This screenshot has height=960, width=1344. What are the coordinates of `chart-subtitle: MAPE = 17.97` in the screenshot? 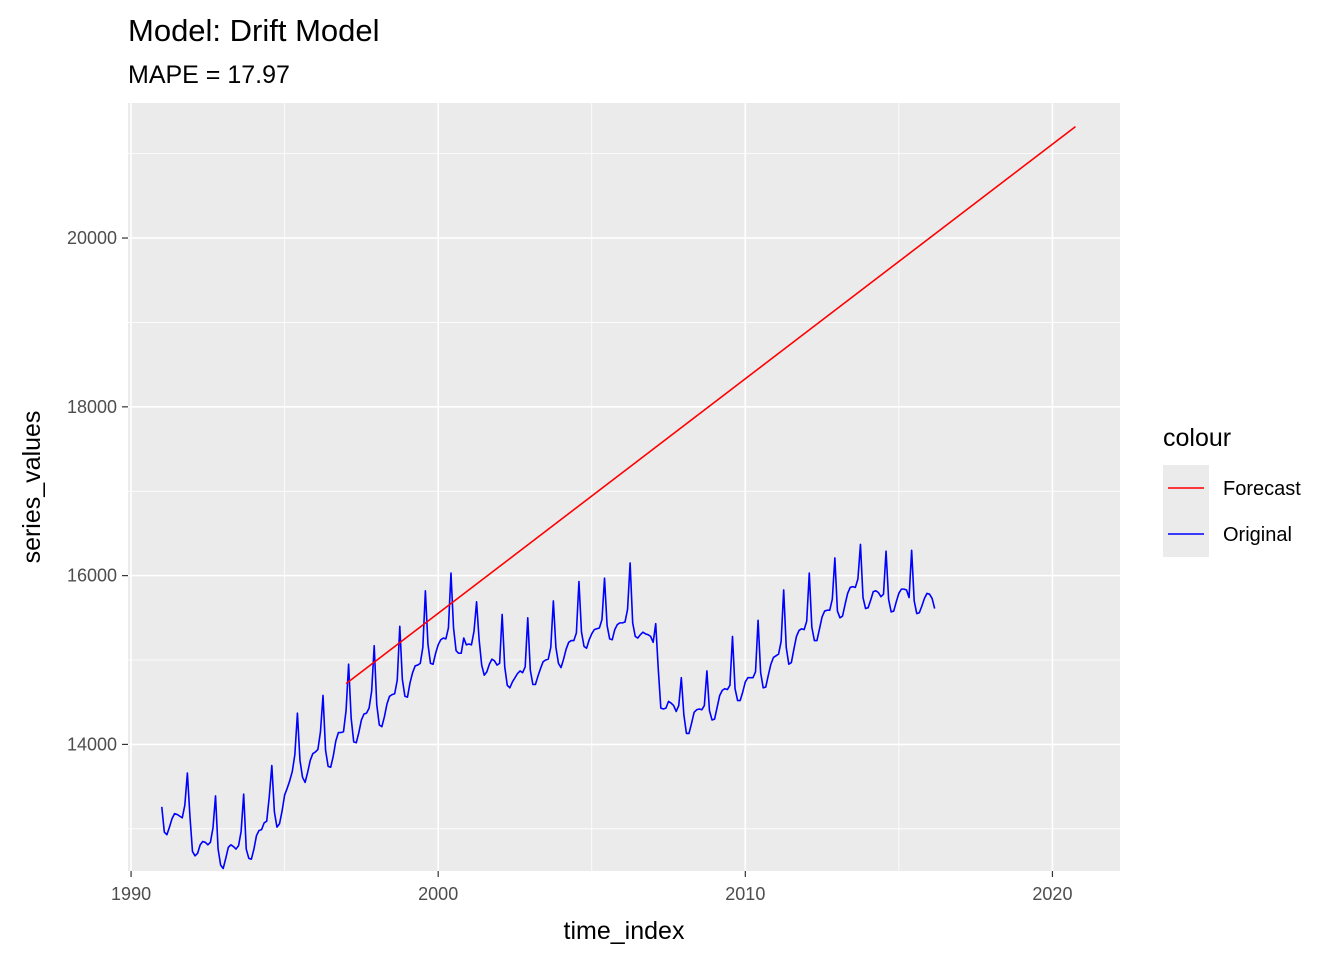 It's located at (209, 75).